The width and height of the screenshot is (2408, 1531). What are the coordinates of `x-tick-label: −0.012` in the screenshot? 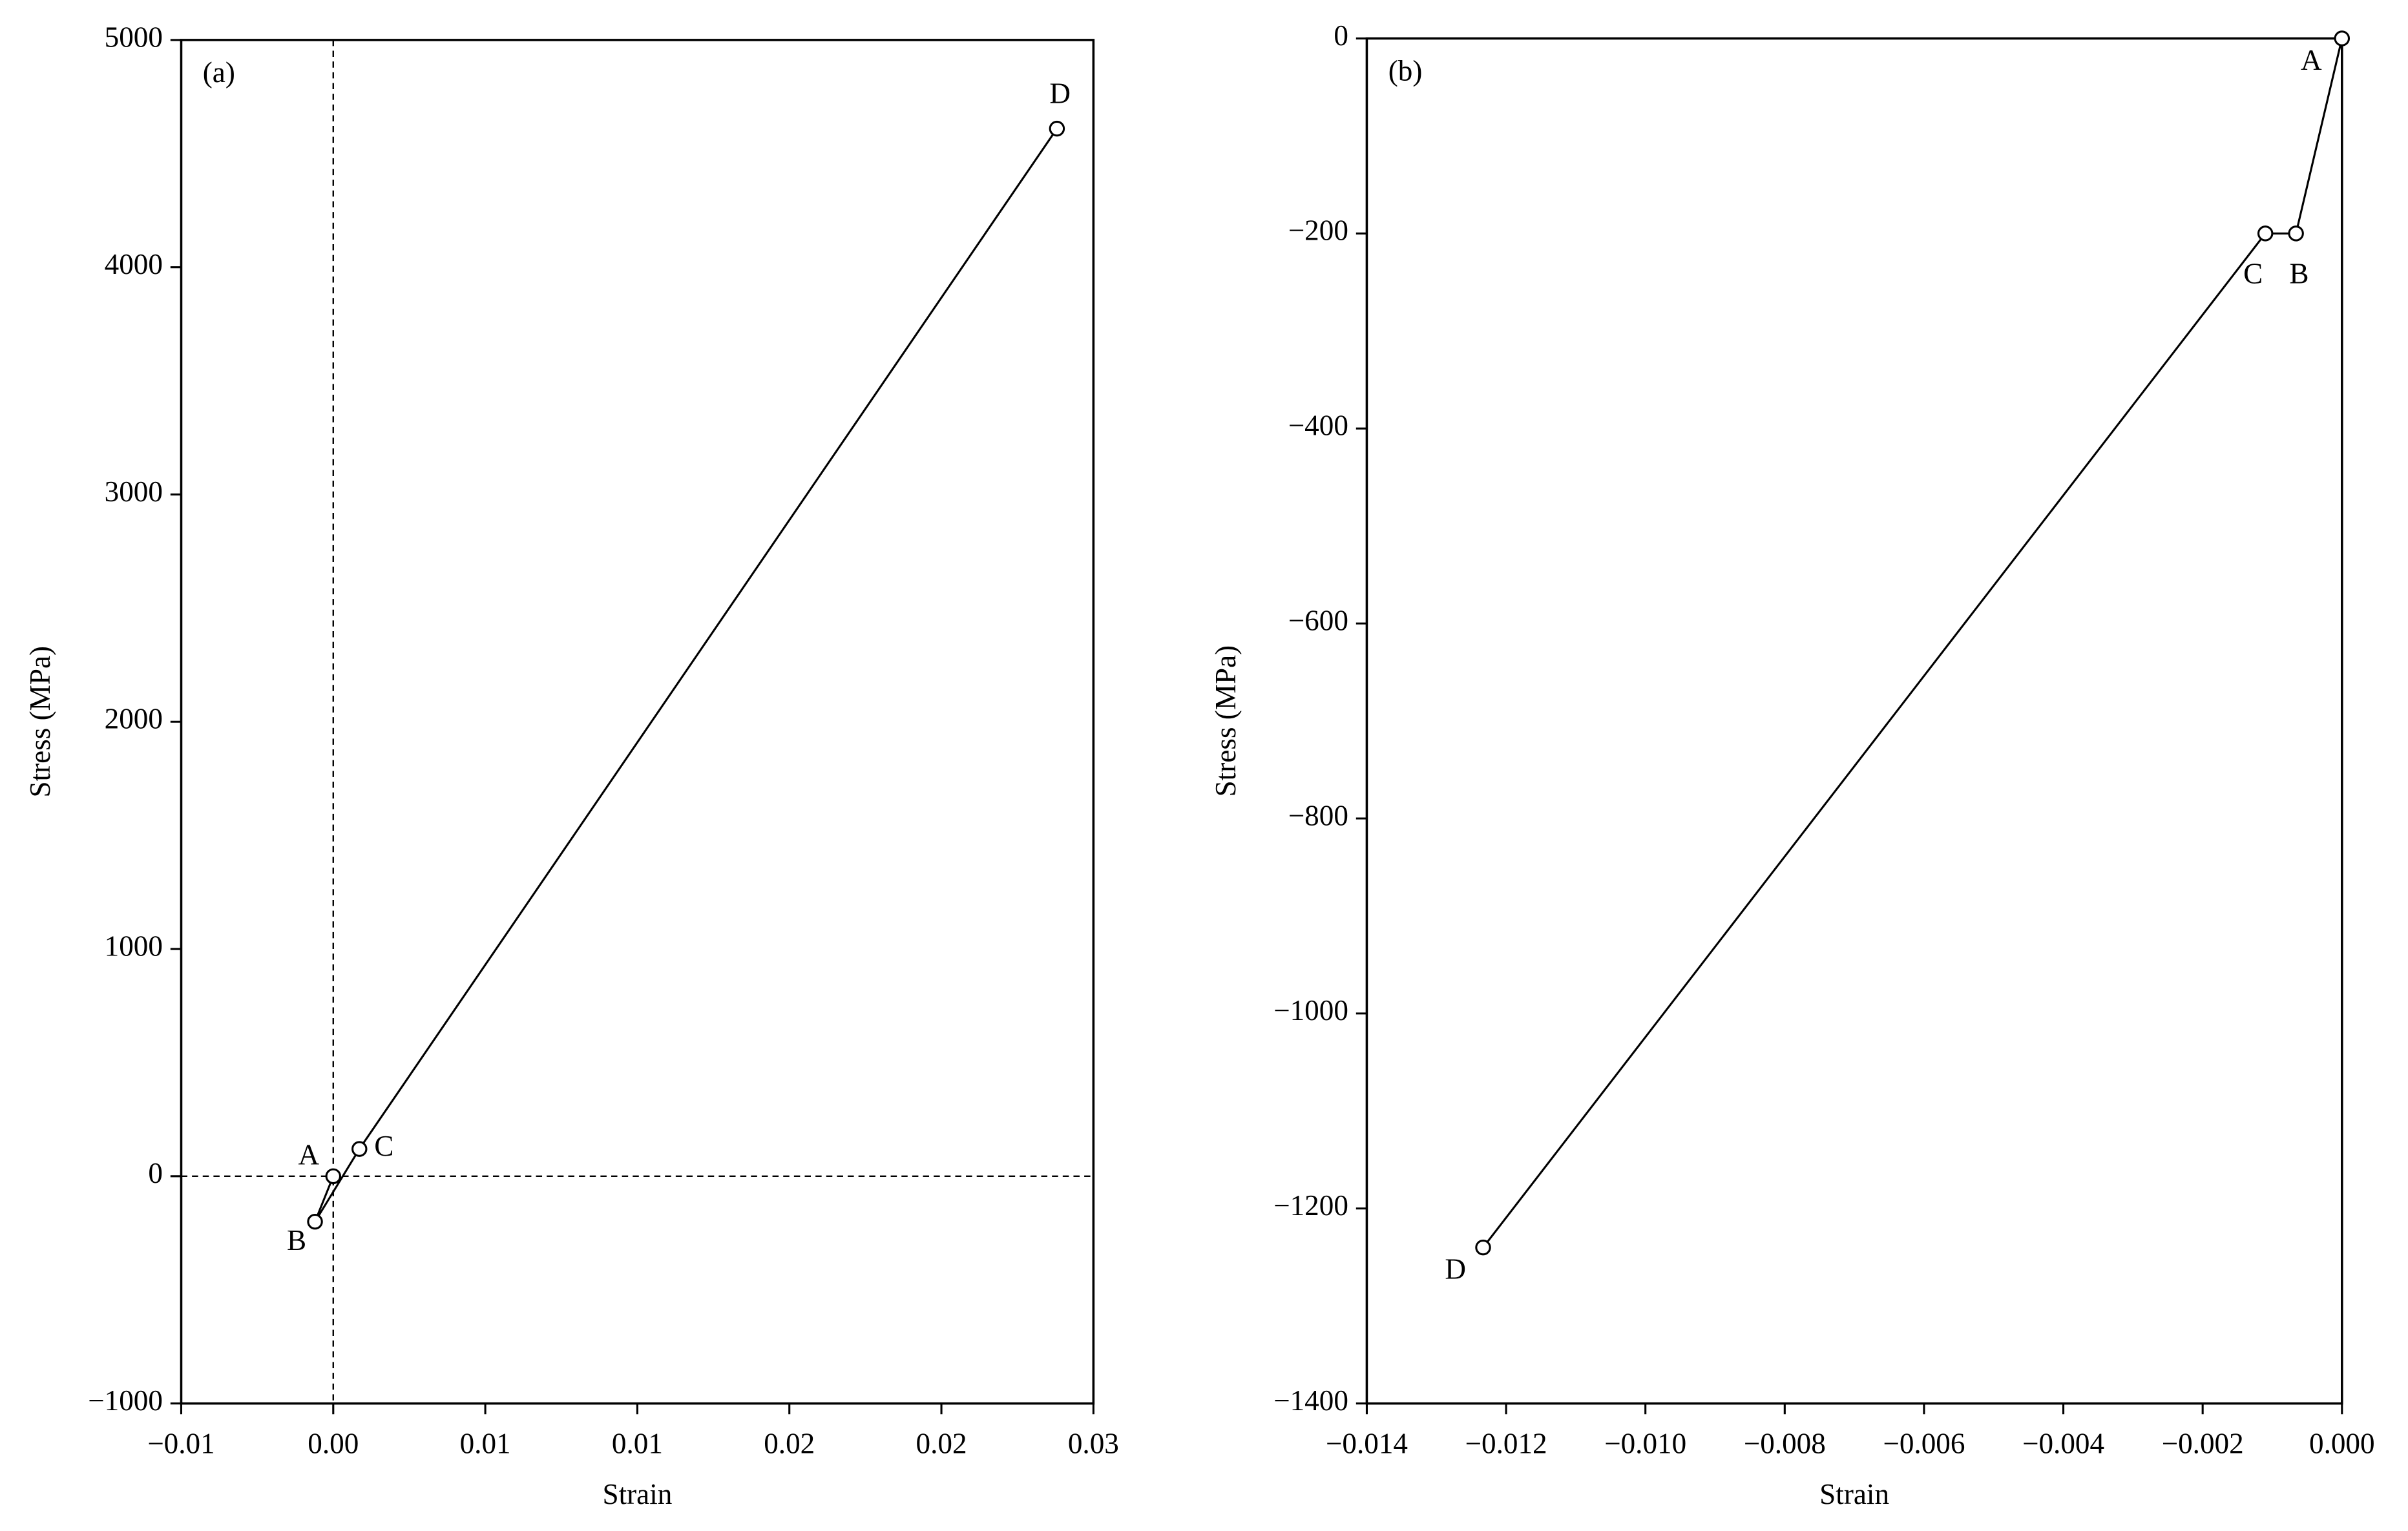 It's located at (1506, 1444).